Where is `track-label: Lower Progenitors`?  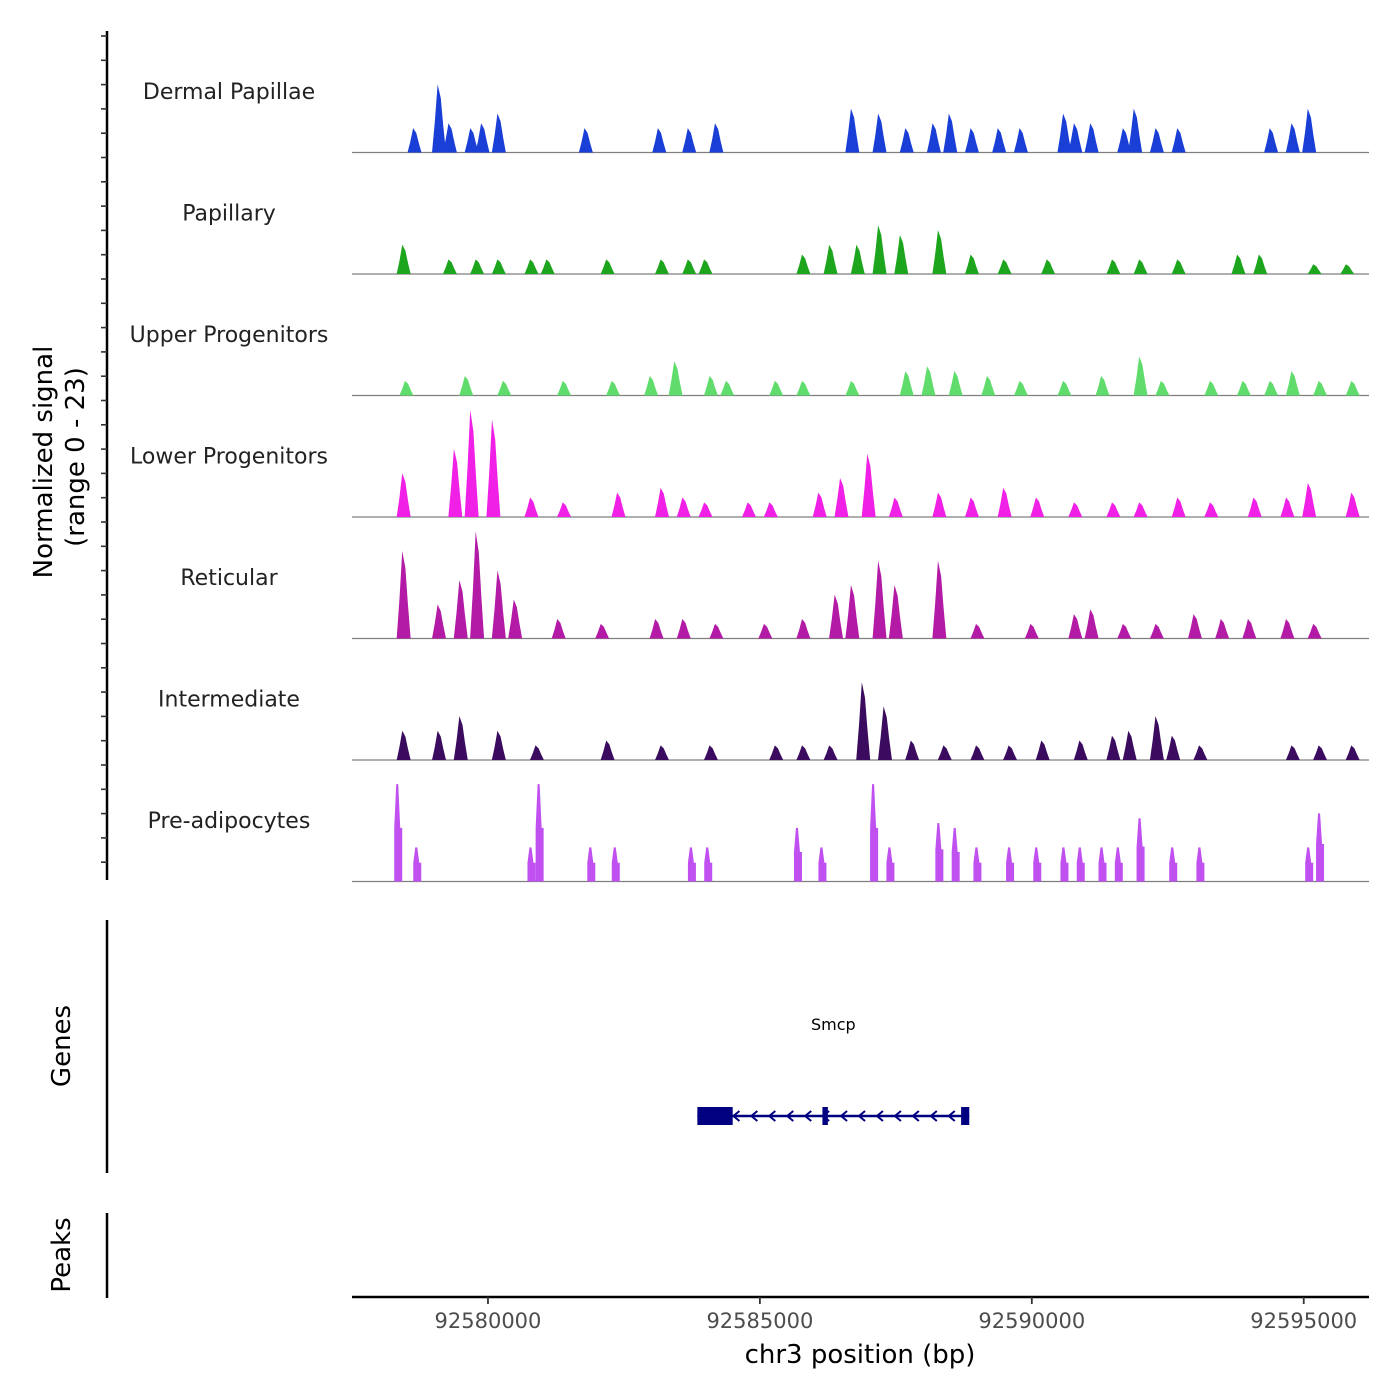
track-label: Lower Progenitors is located at coordinates (229, 457).